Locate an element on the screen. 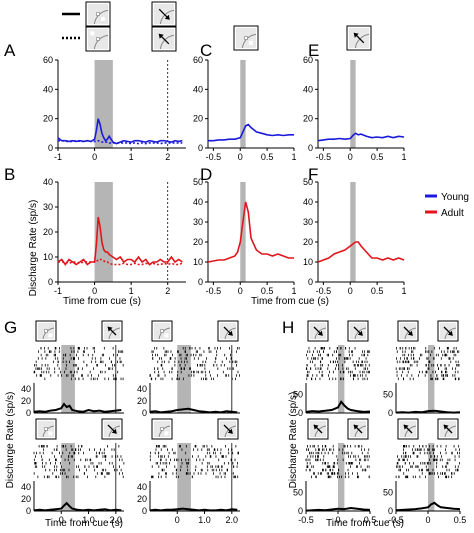 The height and width of the screenshot is (533, 474). y-tick-label: 10 is located at coordinates (198, 262).